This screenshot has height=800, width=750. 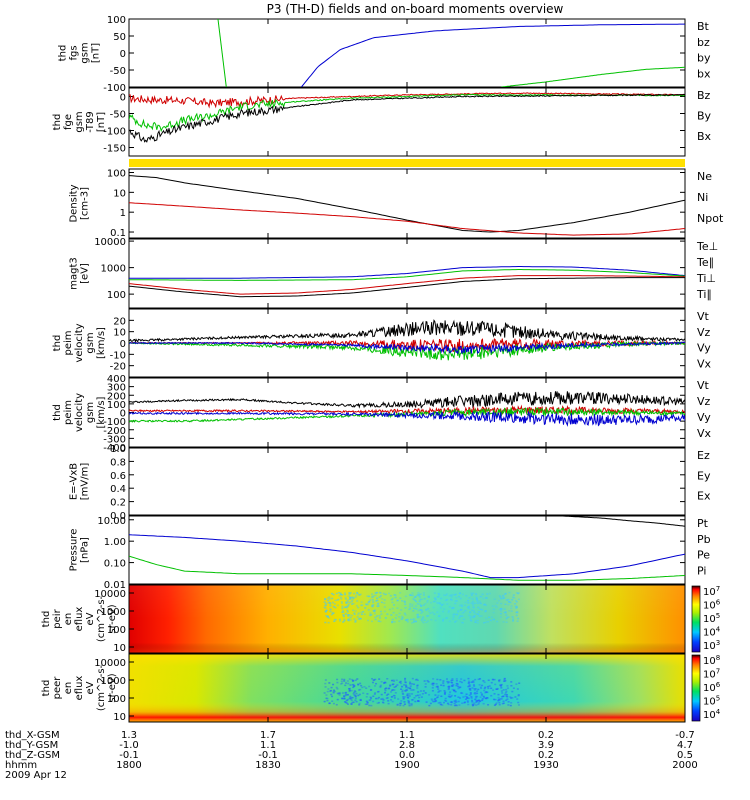 I want to click on series-Ni, so click(x=407, y=204).